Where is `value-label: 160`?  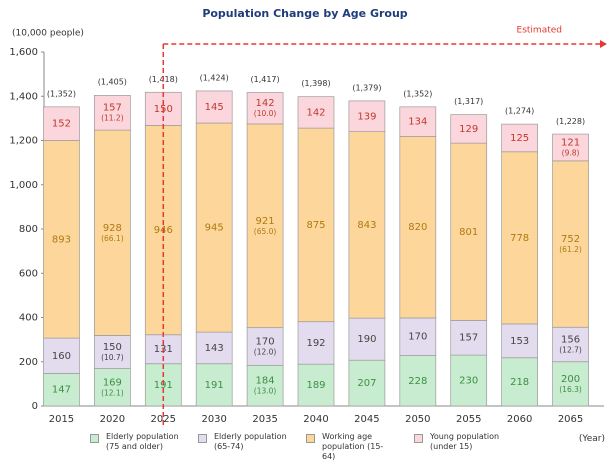
value-label: 160 is located at coordinates (61, 356).